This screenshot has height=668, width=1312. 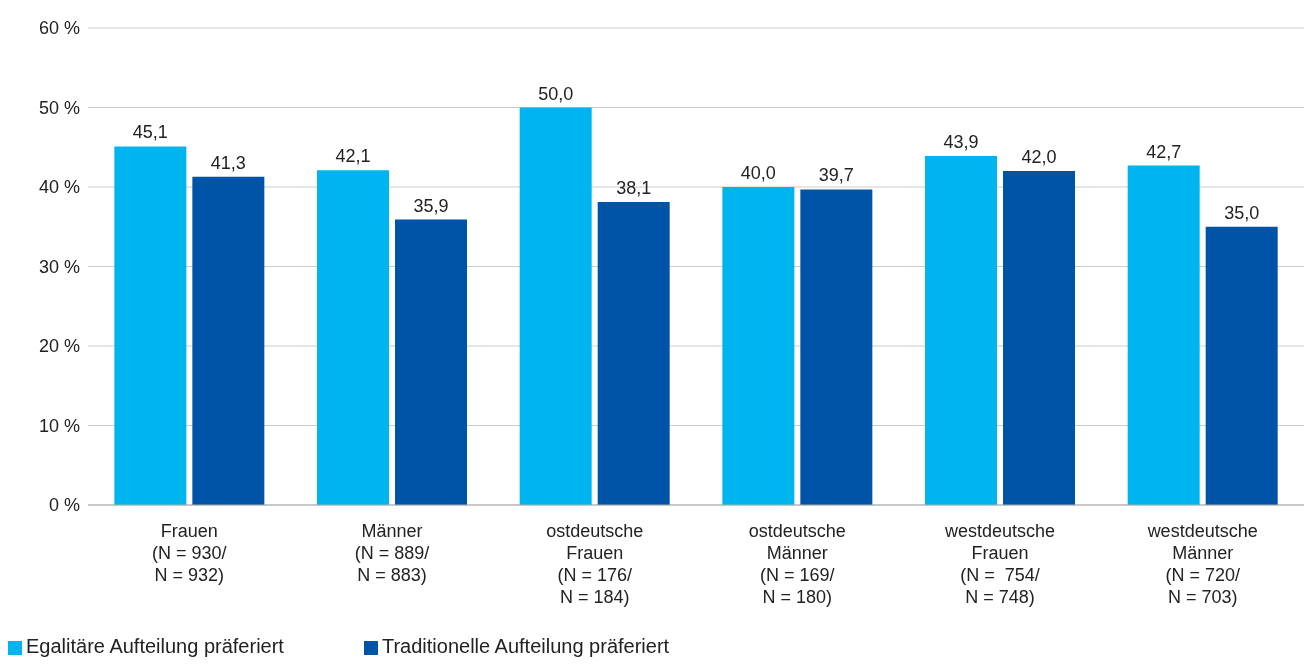 What do you see at coordinates (1242, 212) in the screenshot?
I see `data-label: 35,0` at bounding box center [1242, 212].